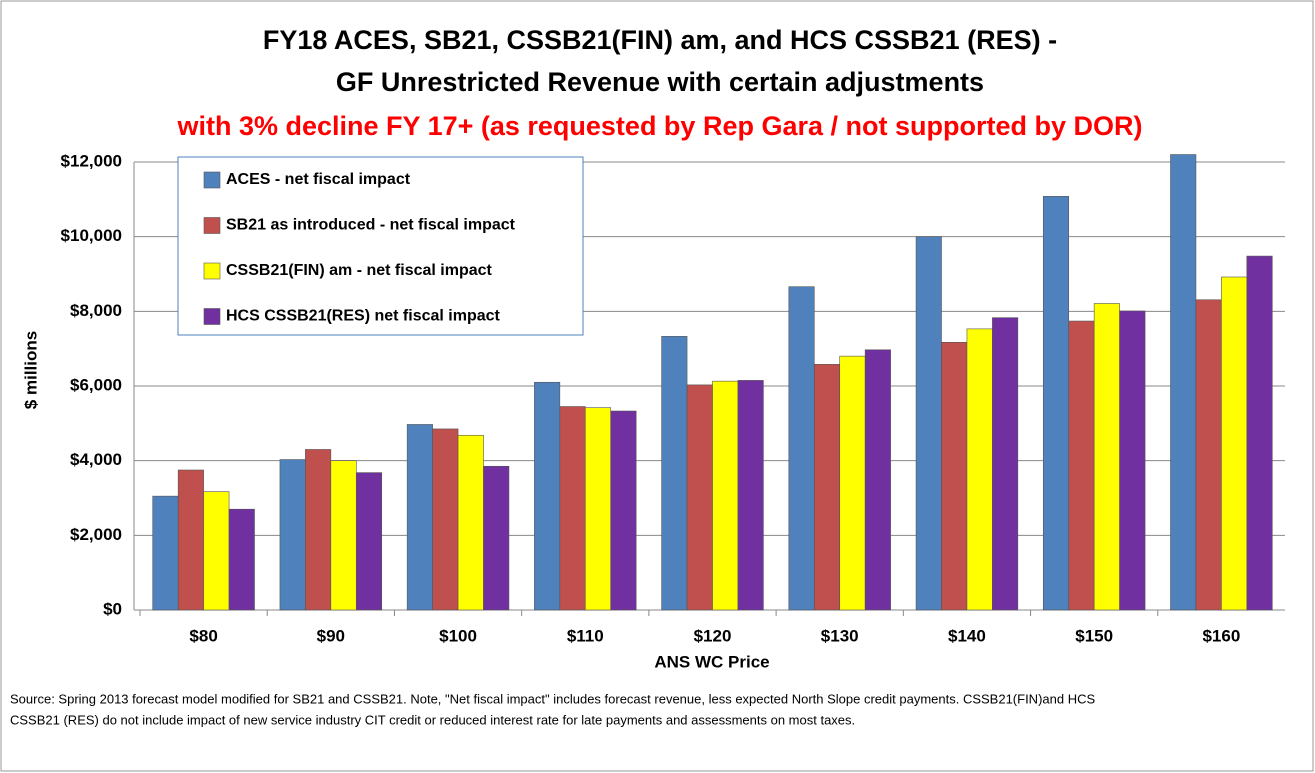 The height and width of the screenshot is (773, 1315). I want to click on y-tick-label: $2,000, so click(96, 534).